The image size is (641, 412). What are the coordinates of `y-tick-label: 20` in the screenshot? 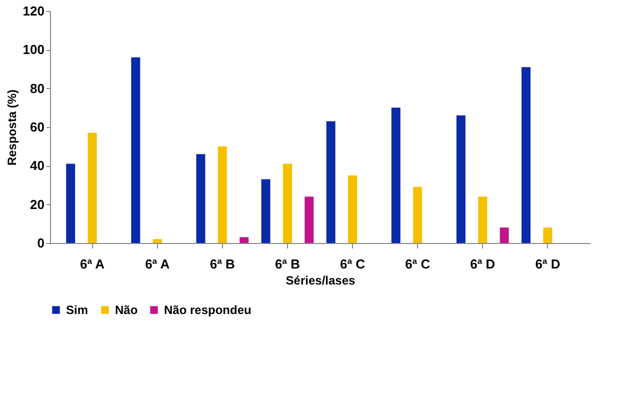 It's located at (37, 204).